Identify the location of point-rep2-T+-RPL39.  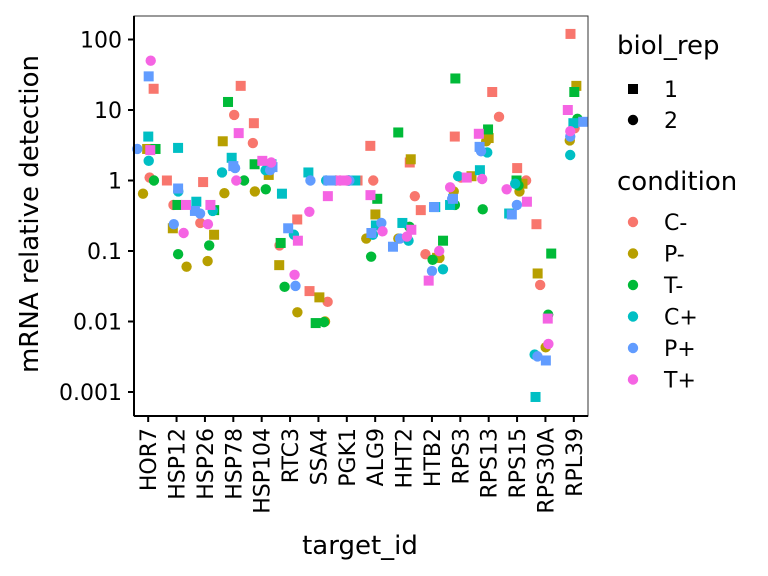
(570, 131).